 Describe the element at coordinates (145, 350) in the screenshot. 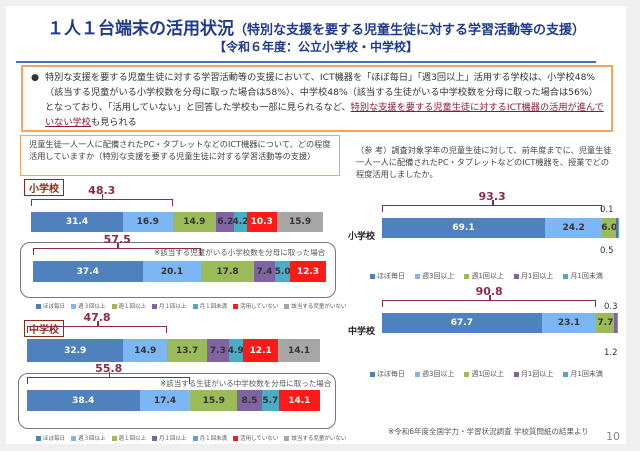

I see `bar-segment: 14.9` at that location.